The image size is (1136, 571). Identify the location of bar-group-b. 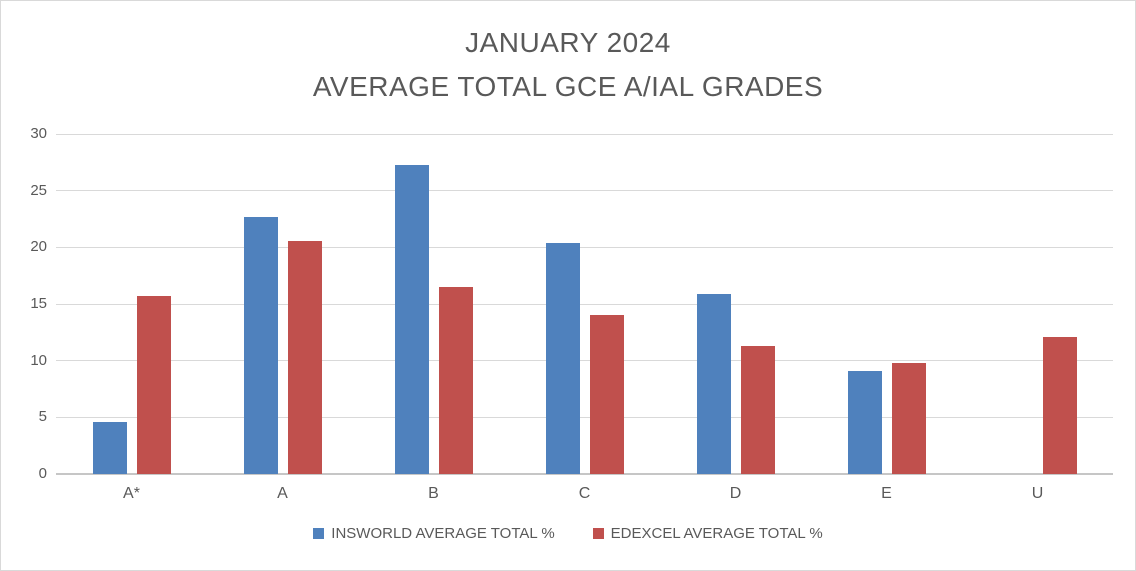
(433, 304).